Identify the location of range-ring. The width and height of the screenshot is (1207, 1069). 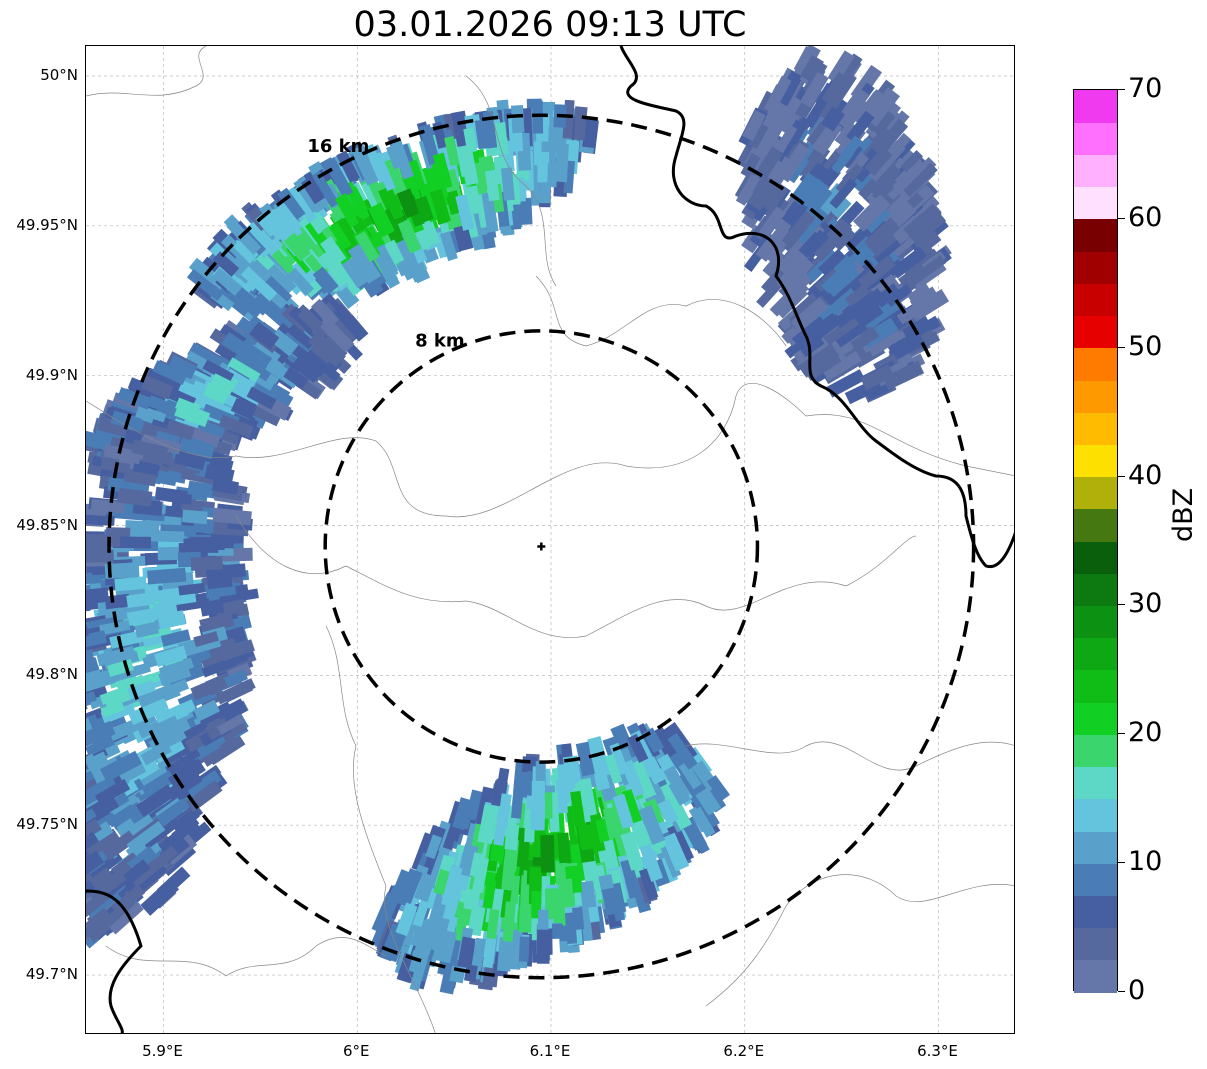
(541, 546).